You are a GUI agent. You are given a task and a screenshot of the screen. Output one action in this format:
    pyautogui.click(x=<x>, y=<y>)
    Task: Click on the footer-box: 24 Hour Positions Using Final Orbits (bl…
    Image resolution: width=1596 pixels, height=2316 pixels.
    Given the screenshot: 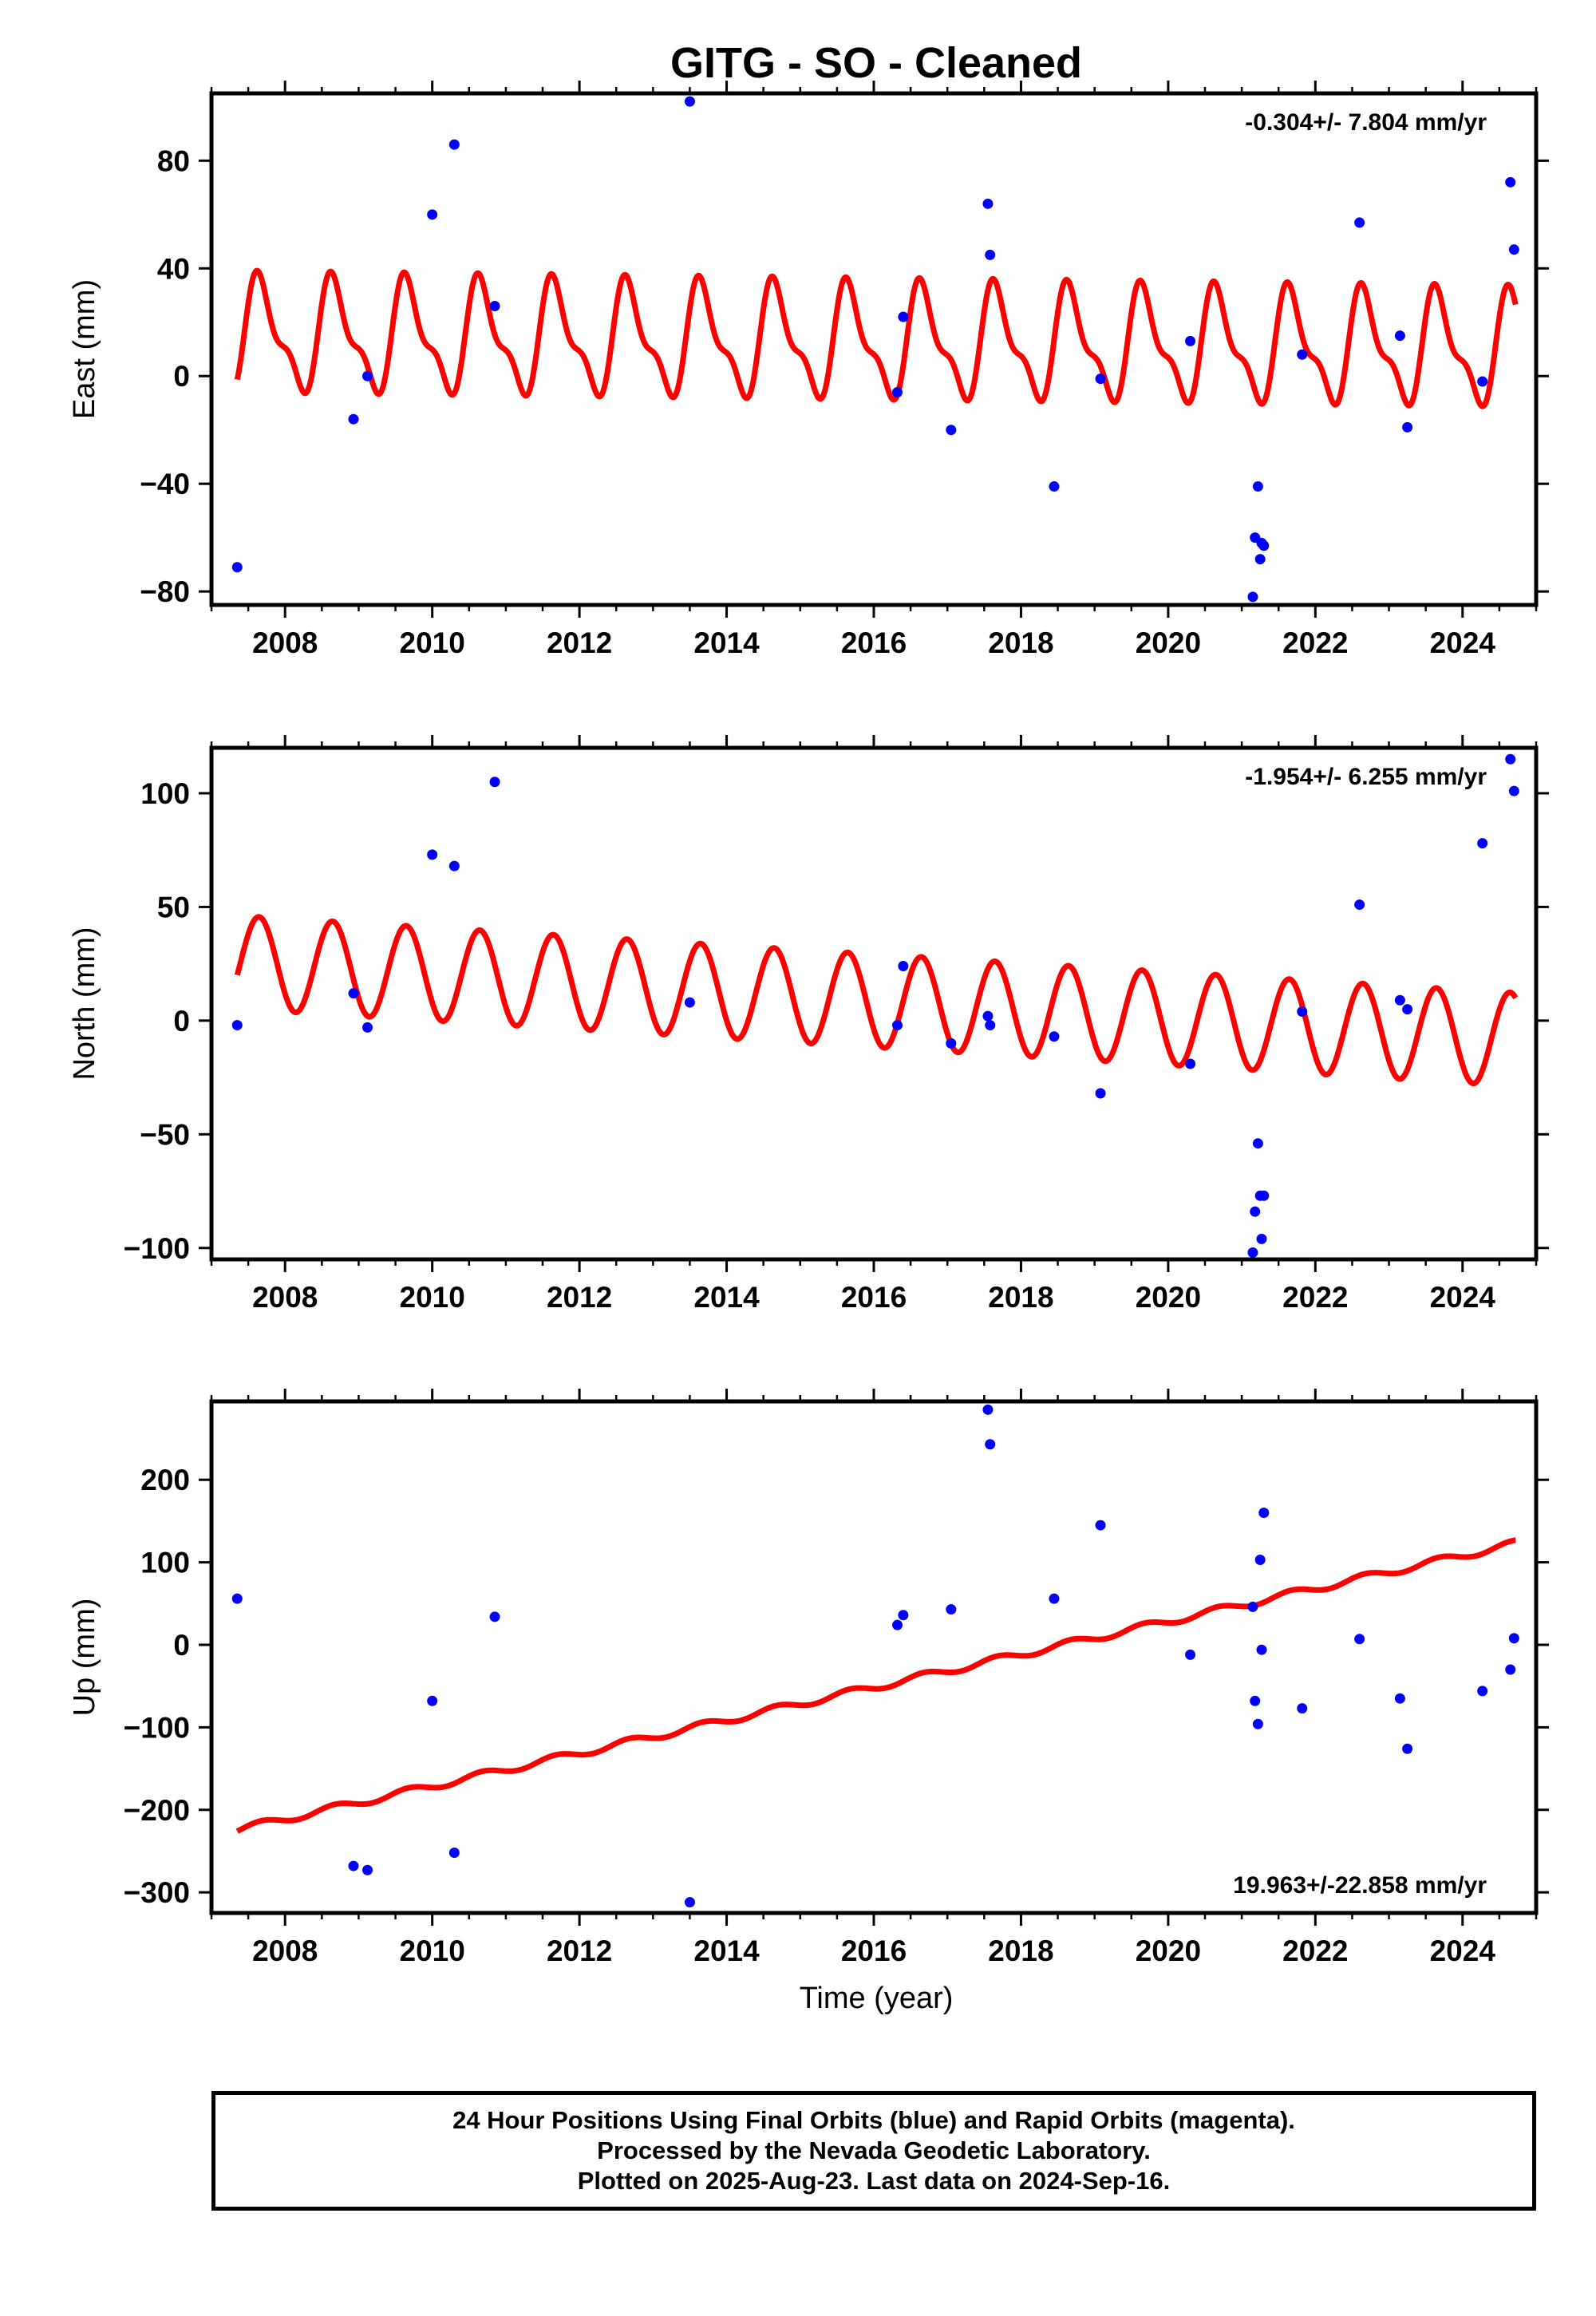 What is the action you would take?
    pyautogui.click(x=873, y=2151)
    